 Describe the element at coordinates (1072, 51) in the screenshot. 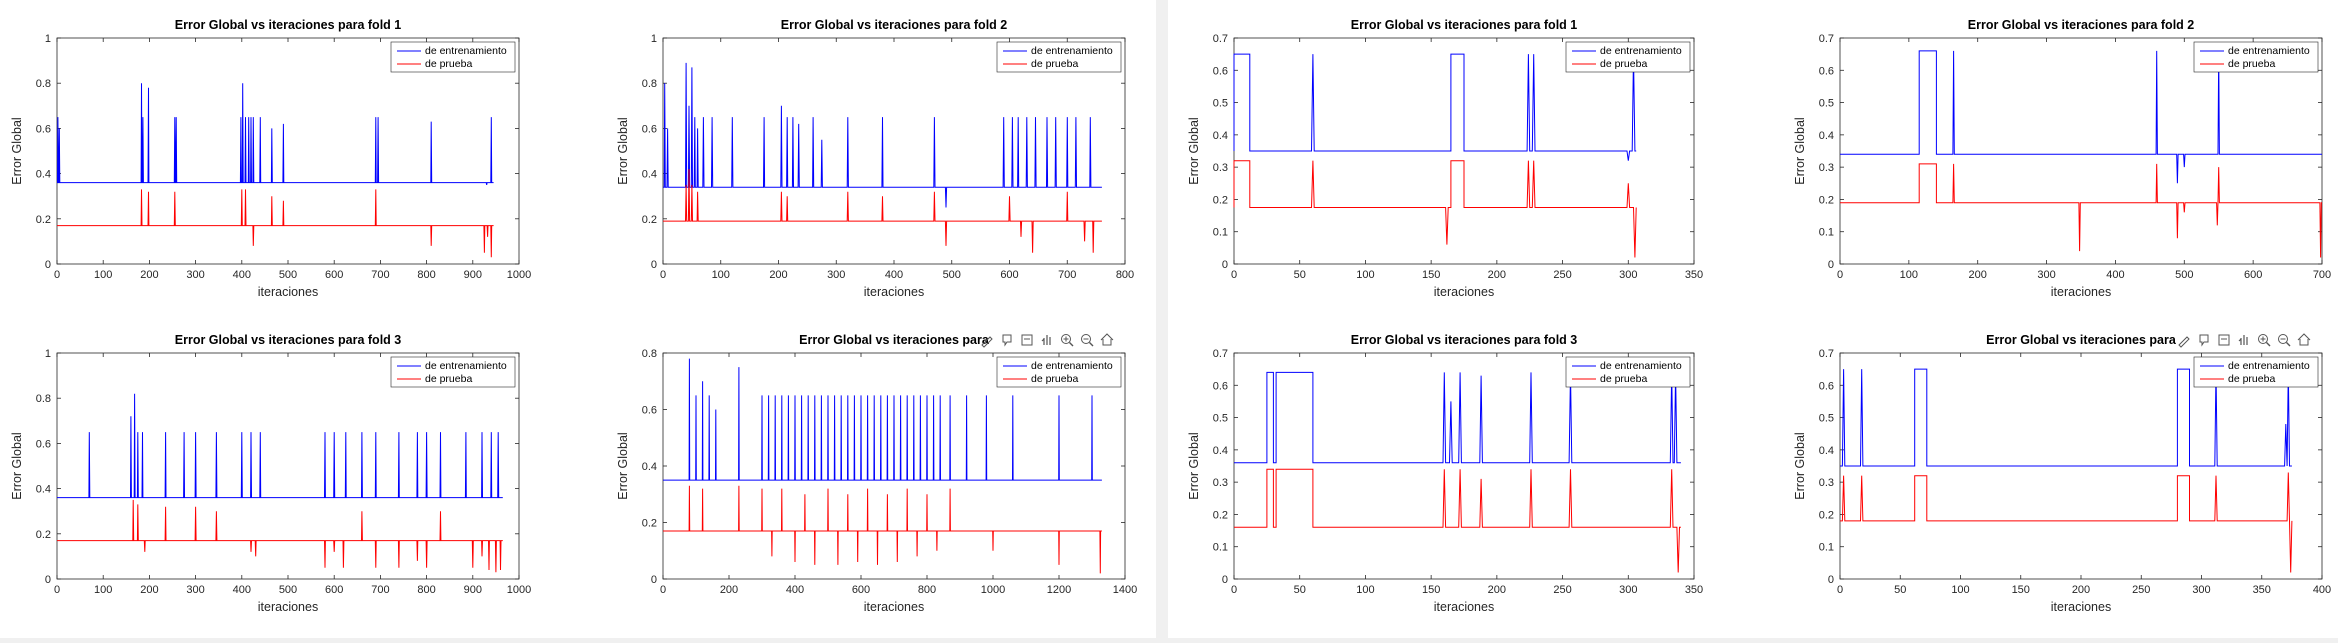

I see `legend-label-train: de entrenamiento` at that location.